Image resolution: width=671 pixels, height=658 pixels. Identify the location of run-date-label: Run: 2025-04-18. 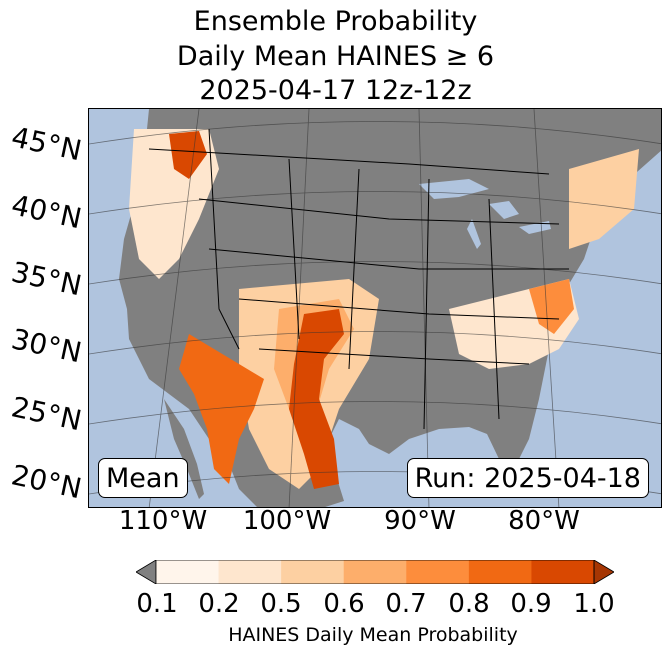
(527, 478).